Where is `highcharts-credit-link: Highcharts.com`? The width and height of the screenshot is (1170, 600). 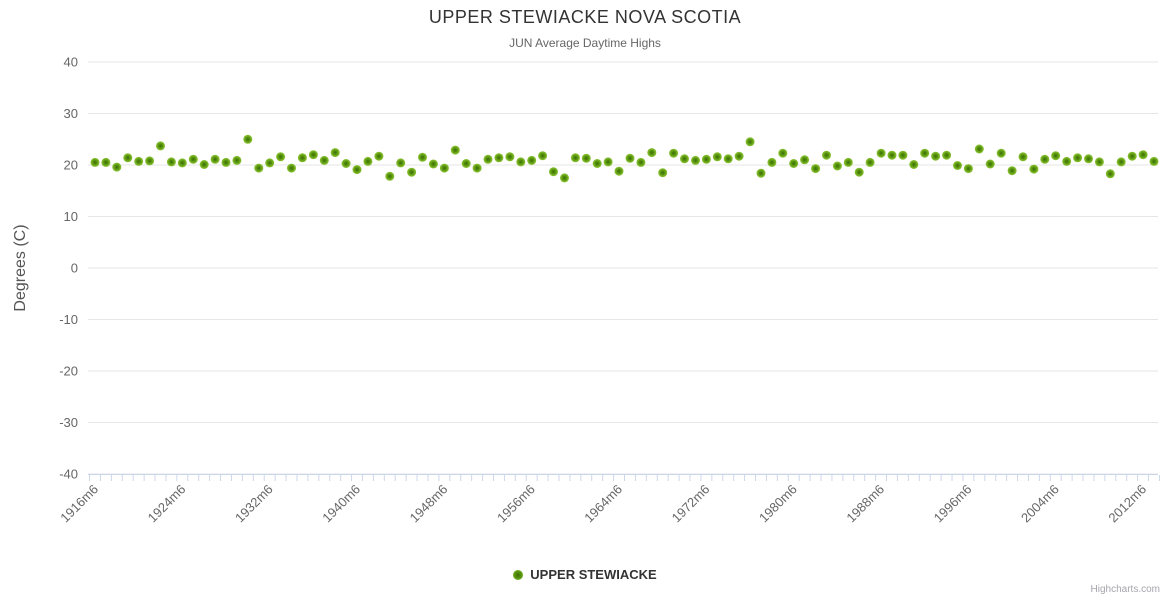 highcharts-credit-link: Highcharts.com is located at coordinates (1125, 589).